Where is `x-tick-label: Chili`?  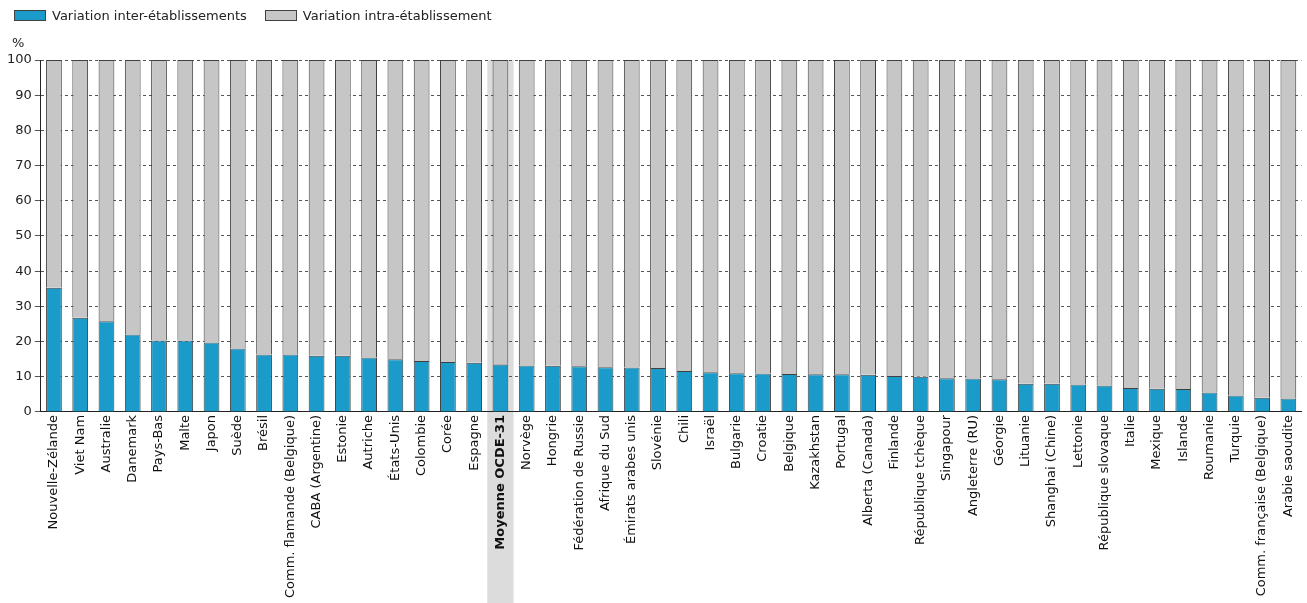 x-tick-label: Chili is located at coordinates (683, 429).